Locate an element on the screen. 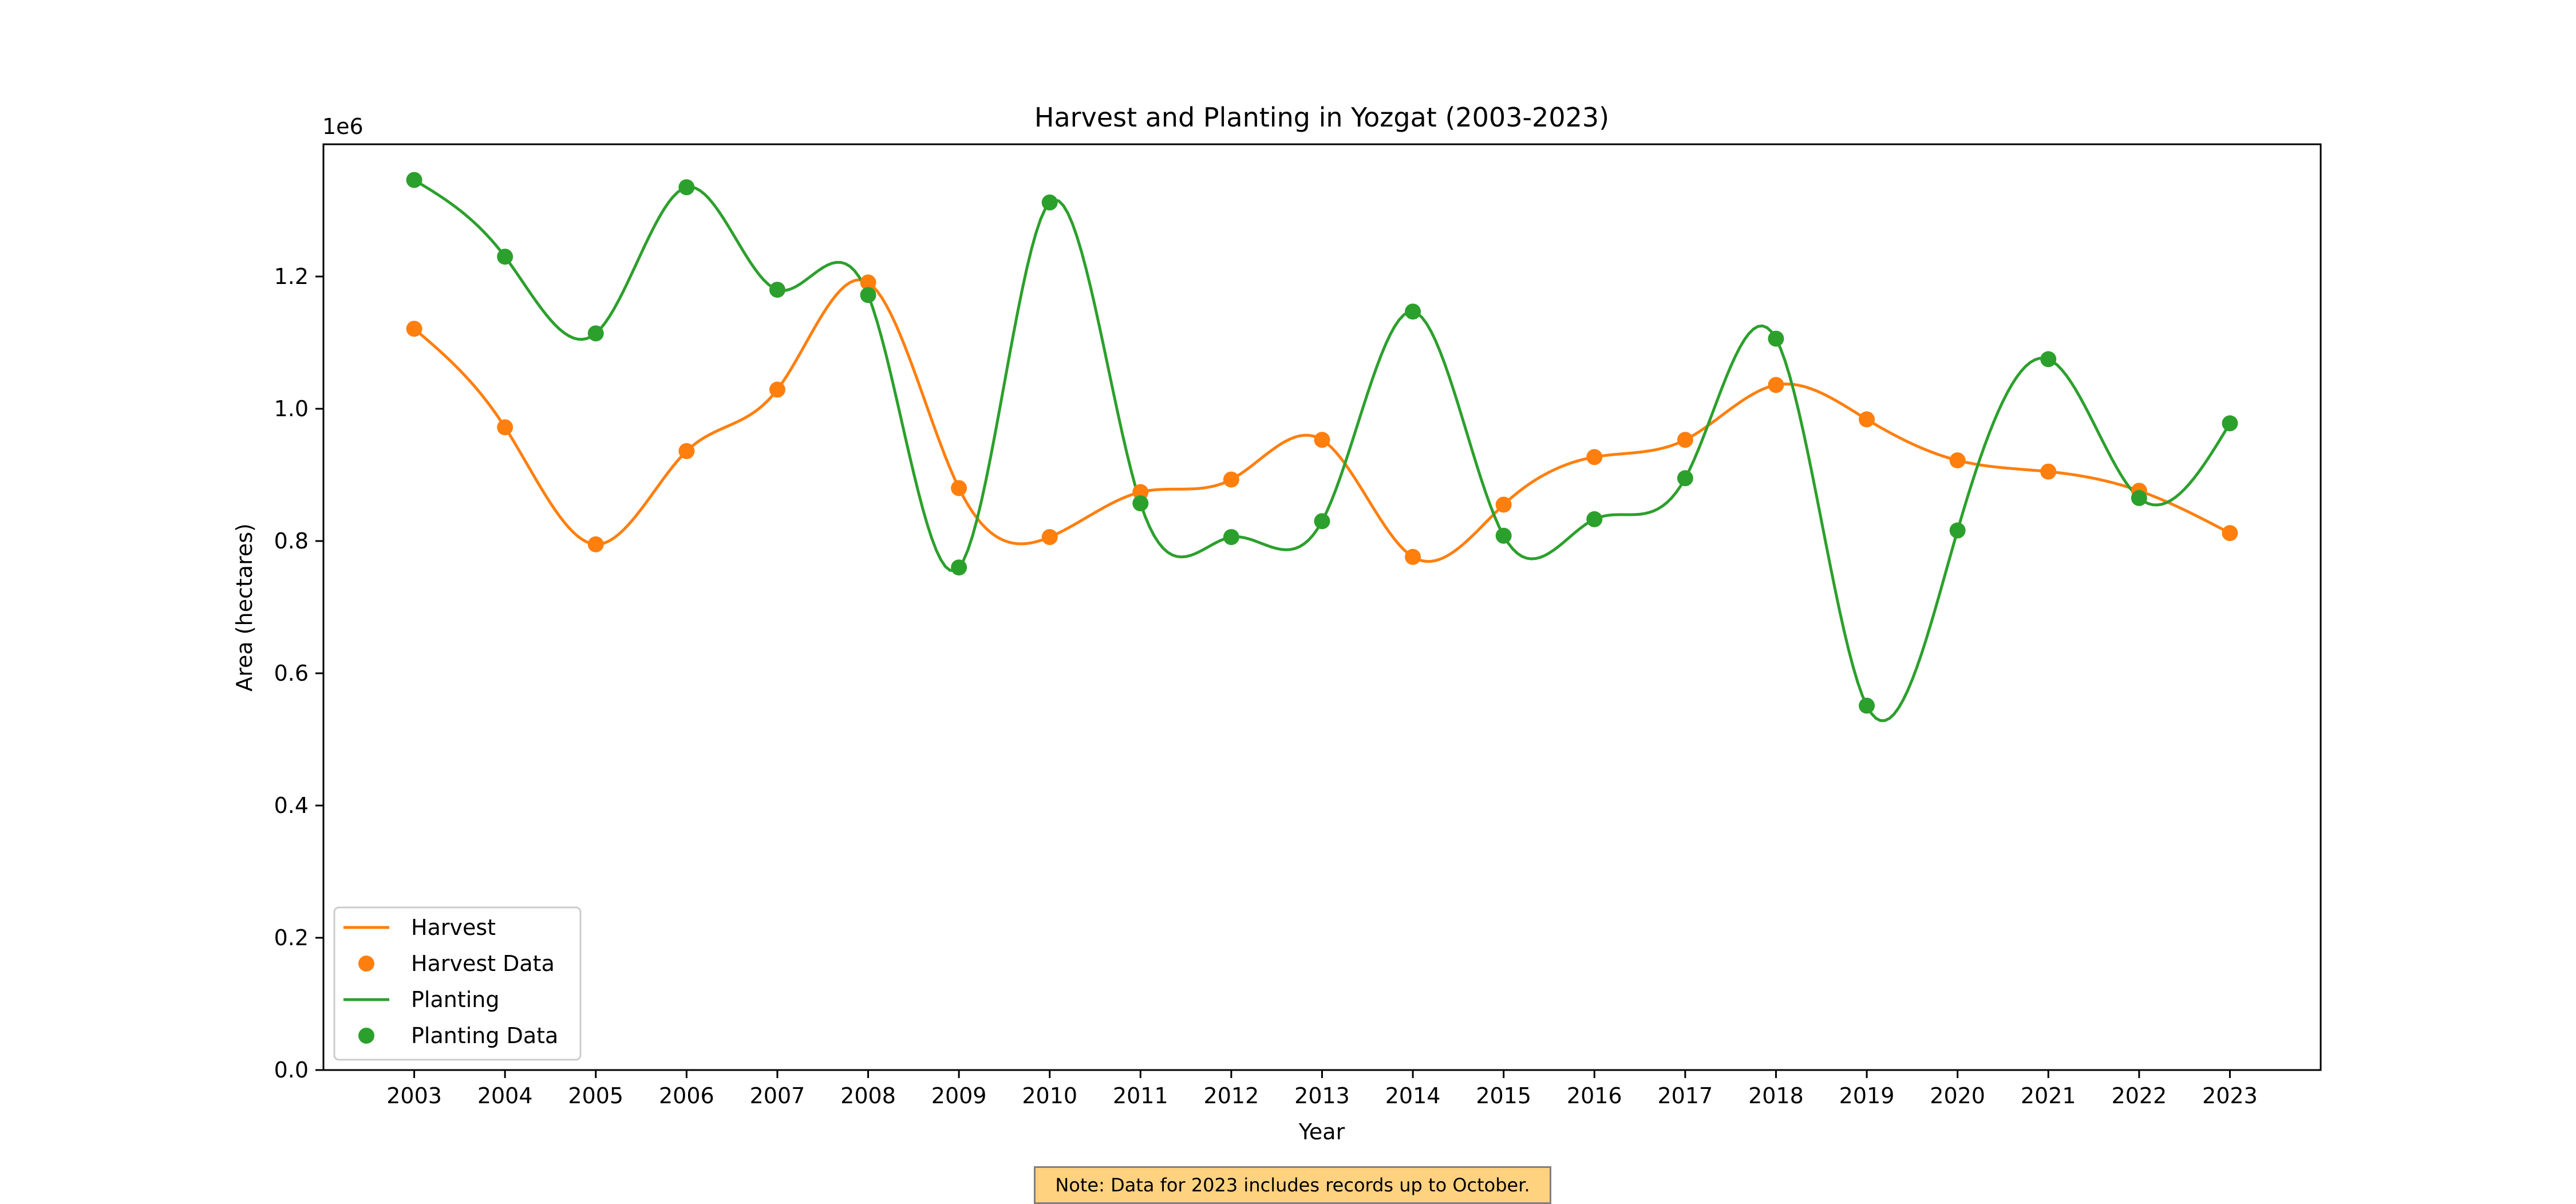  y-axis-label: Area (hectares) is located at coordinates (244, 607).